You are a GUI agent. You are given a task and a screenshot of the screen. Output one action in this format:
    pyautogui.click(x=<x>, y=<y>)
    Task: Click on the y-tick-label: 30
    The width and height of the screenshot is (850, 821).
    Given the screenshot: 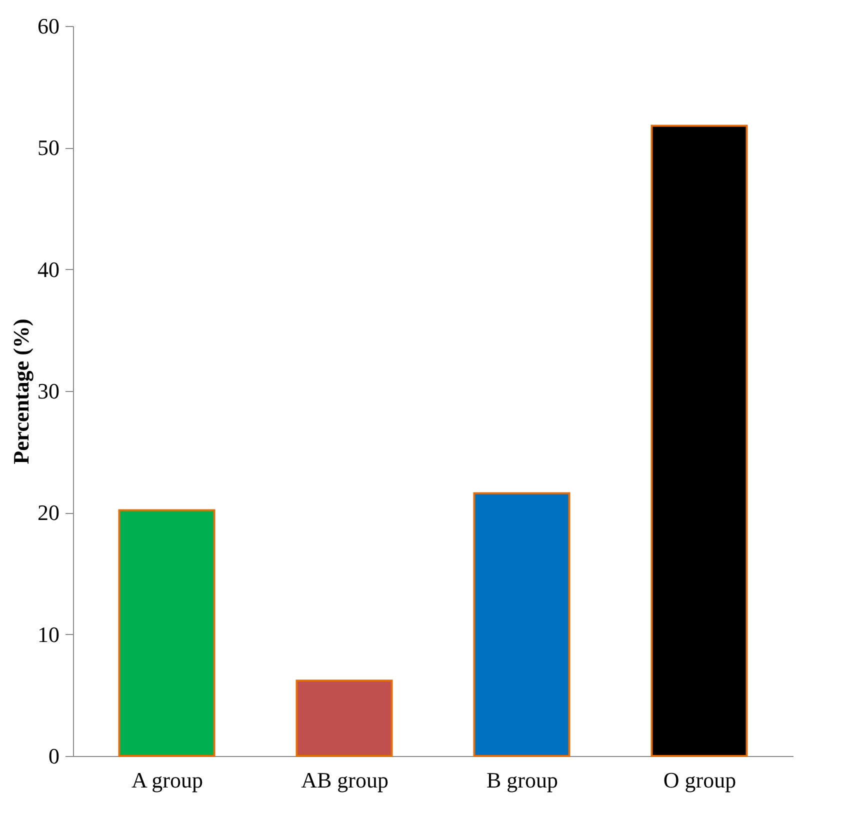 What is the action you would take?
    pyautogui.click(x=49, y=391)
    